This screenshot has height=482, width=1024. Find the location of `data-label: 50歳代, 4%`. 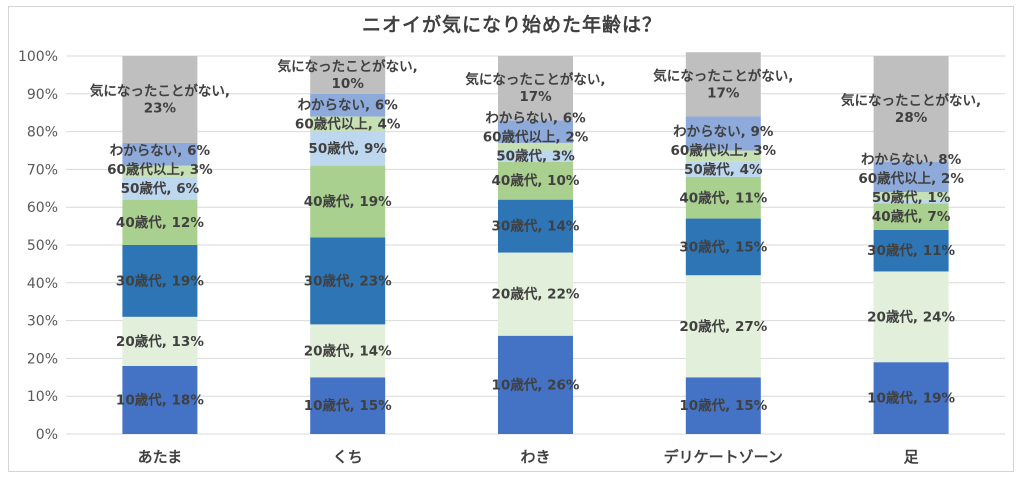

data-label: 50歳代, 4% is located at coordinates (723, 169).